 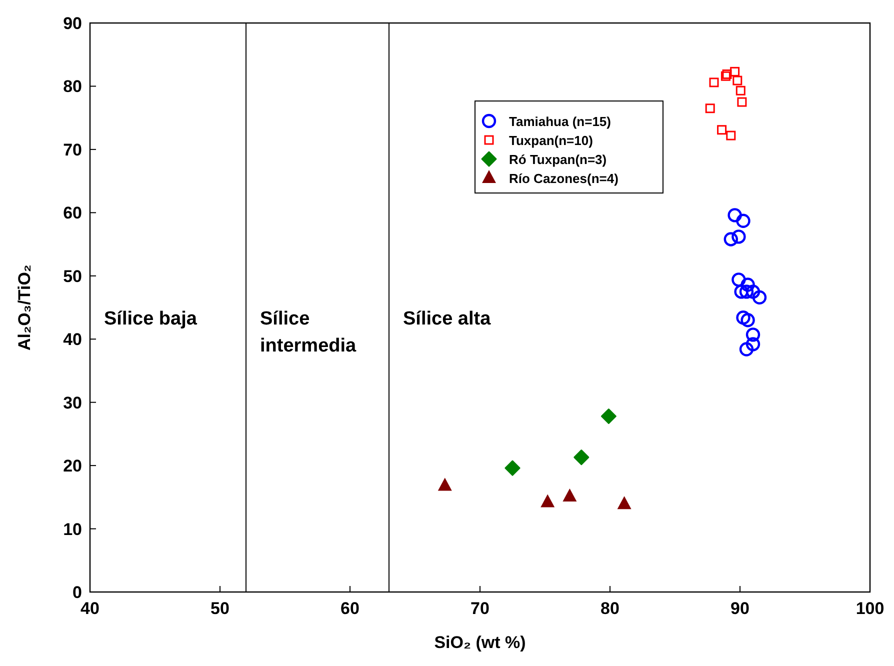 What do you see at coordinates (480, 642) in the screenshot?
I see `x-axis-title: SiO₂ (wt %)` at bounding box center [480, 642].